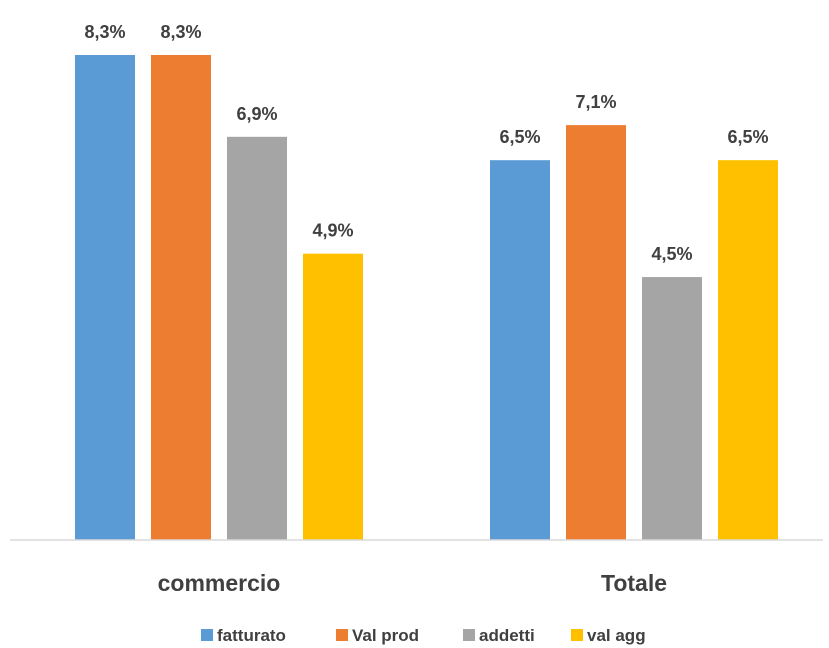  Describe the element at coordinates (634, 583) in the screenshot. I see `category-label: Totale` at that location.